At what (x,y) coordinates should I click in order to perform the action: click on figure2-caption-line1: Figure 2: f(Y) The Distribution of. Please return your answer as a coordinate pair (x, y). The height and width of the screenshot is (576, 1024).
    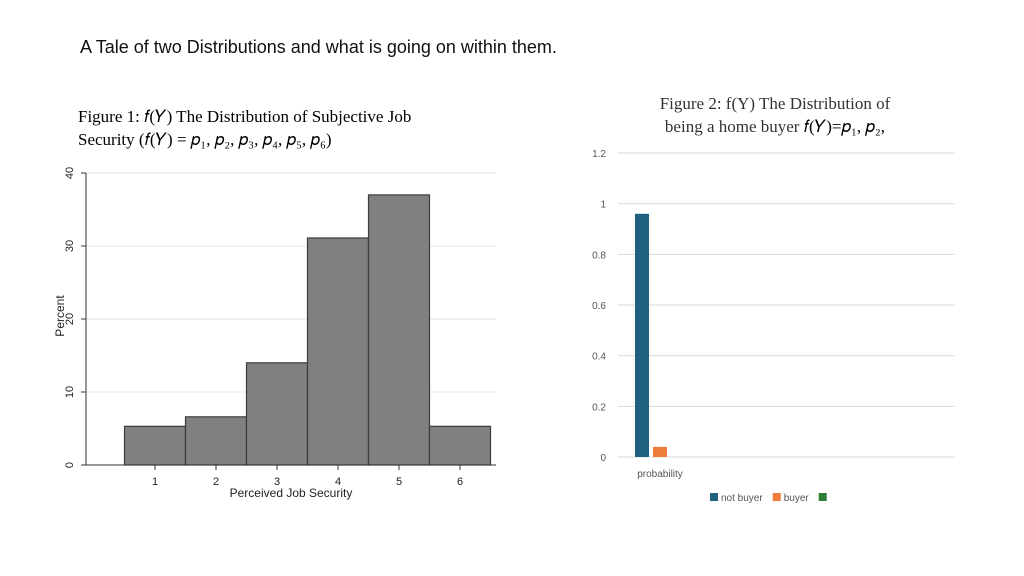
    Looking at the image, I should click on (775, 103).